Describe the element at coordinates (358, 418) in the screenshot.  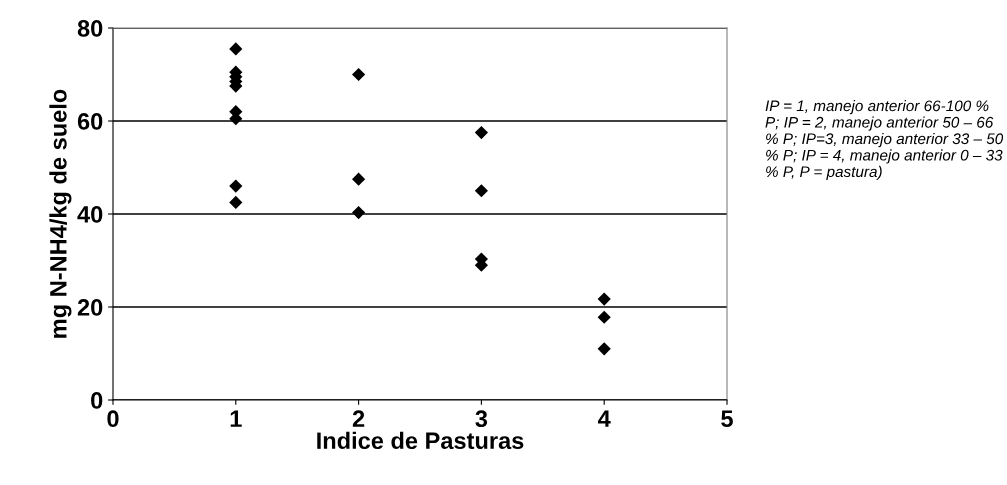
I see `x-tick-label: 2` at that location.